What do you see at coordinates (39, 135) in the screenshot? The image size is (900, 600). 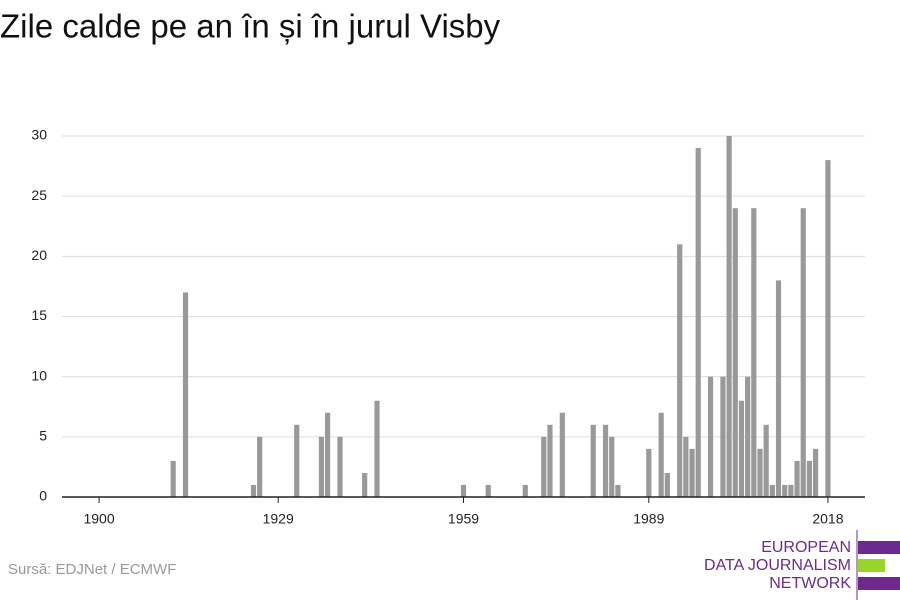 I see `y-tick-label: 30` at bounding box center [39, 135].